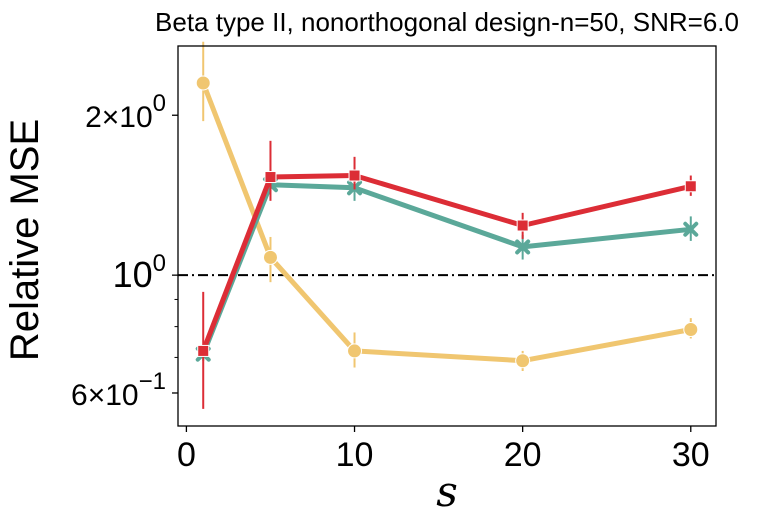 Image resolution: width=768 pixels, height=524 pixels. Describe the element at coordinates (691, 455) in the screenshot. I see `x-tick-label: 30` at that location.